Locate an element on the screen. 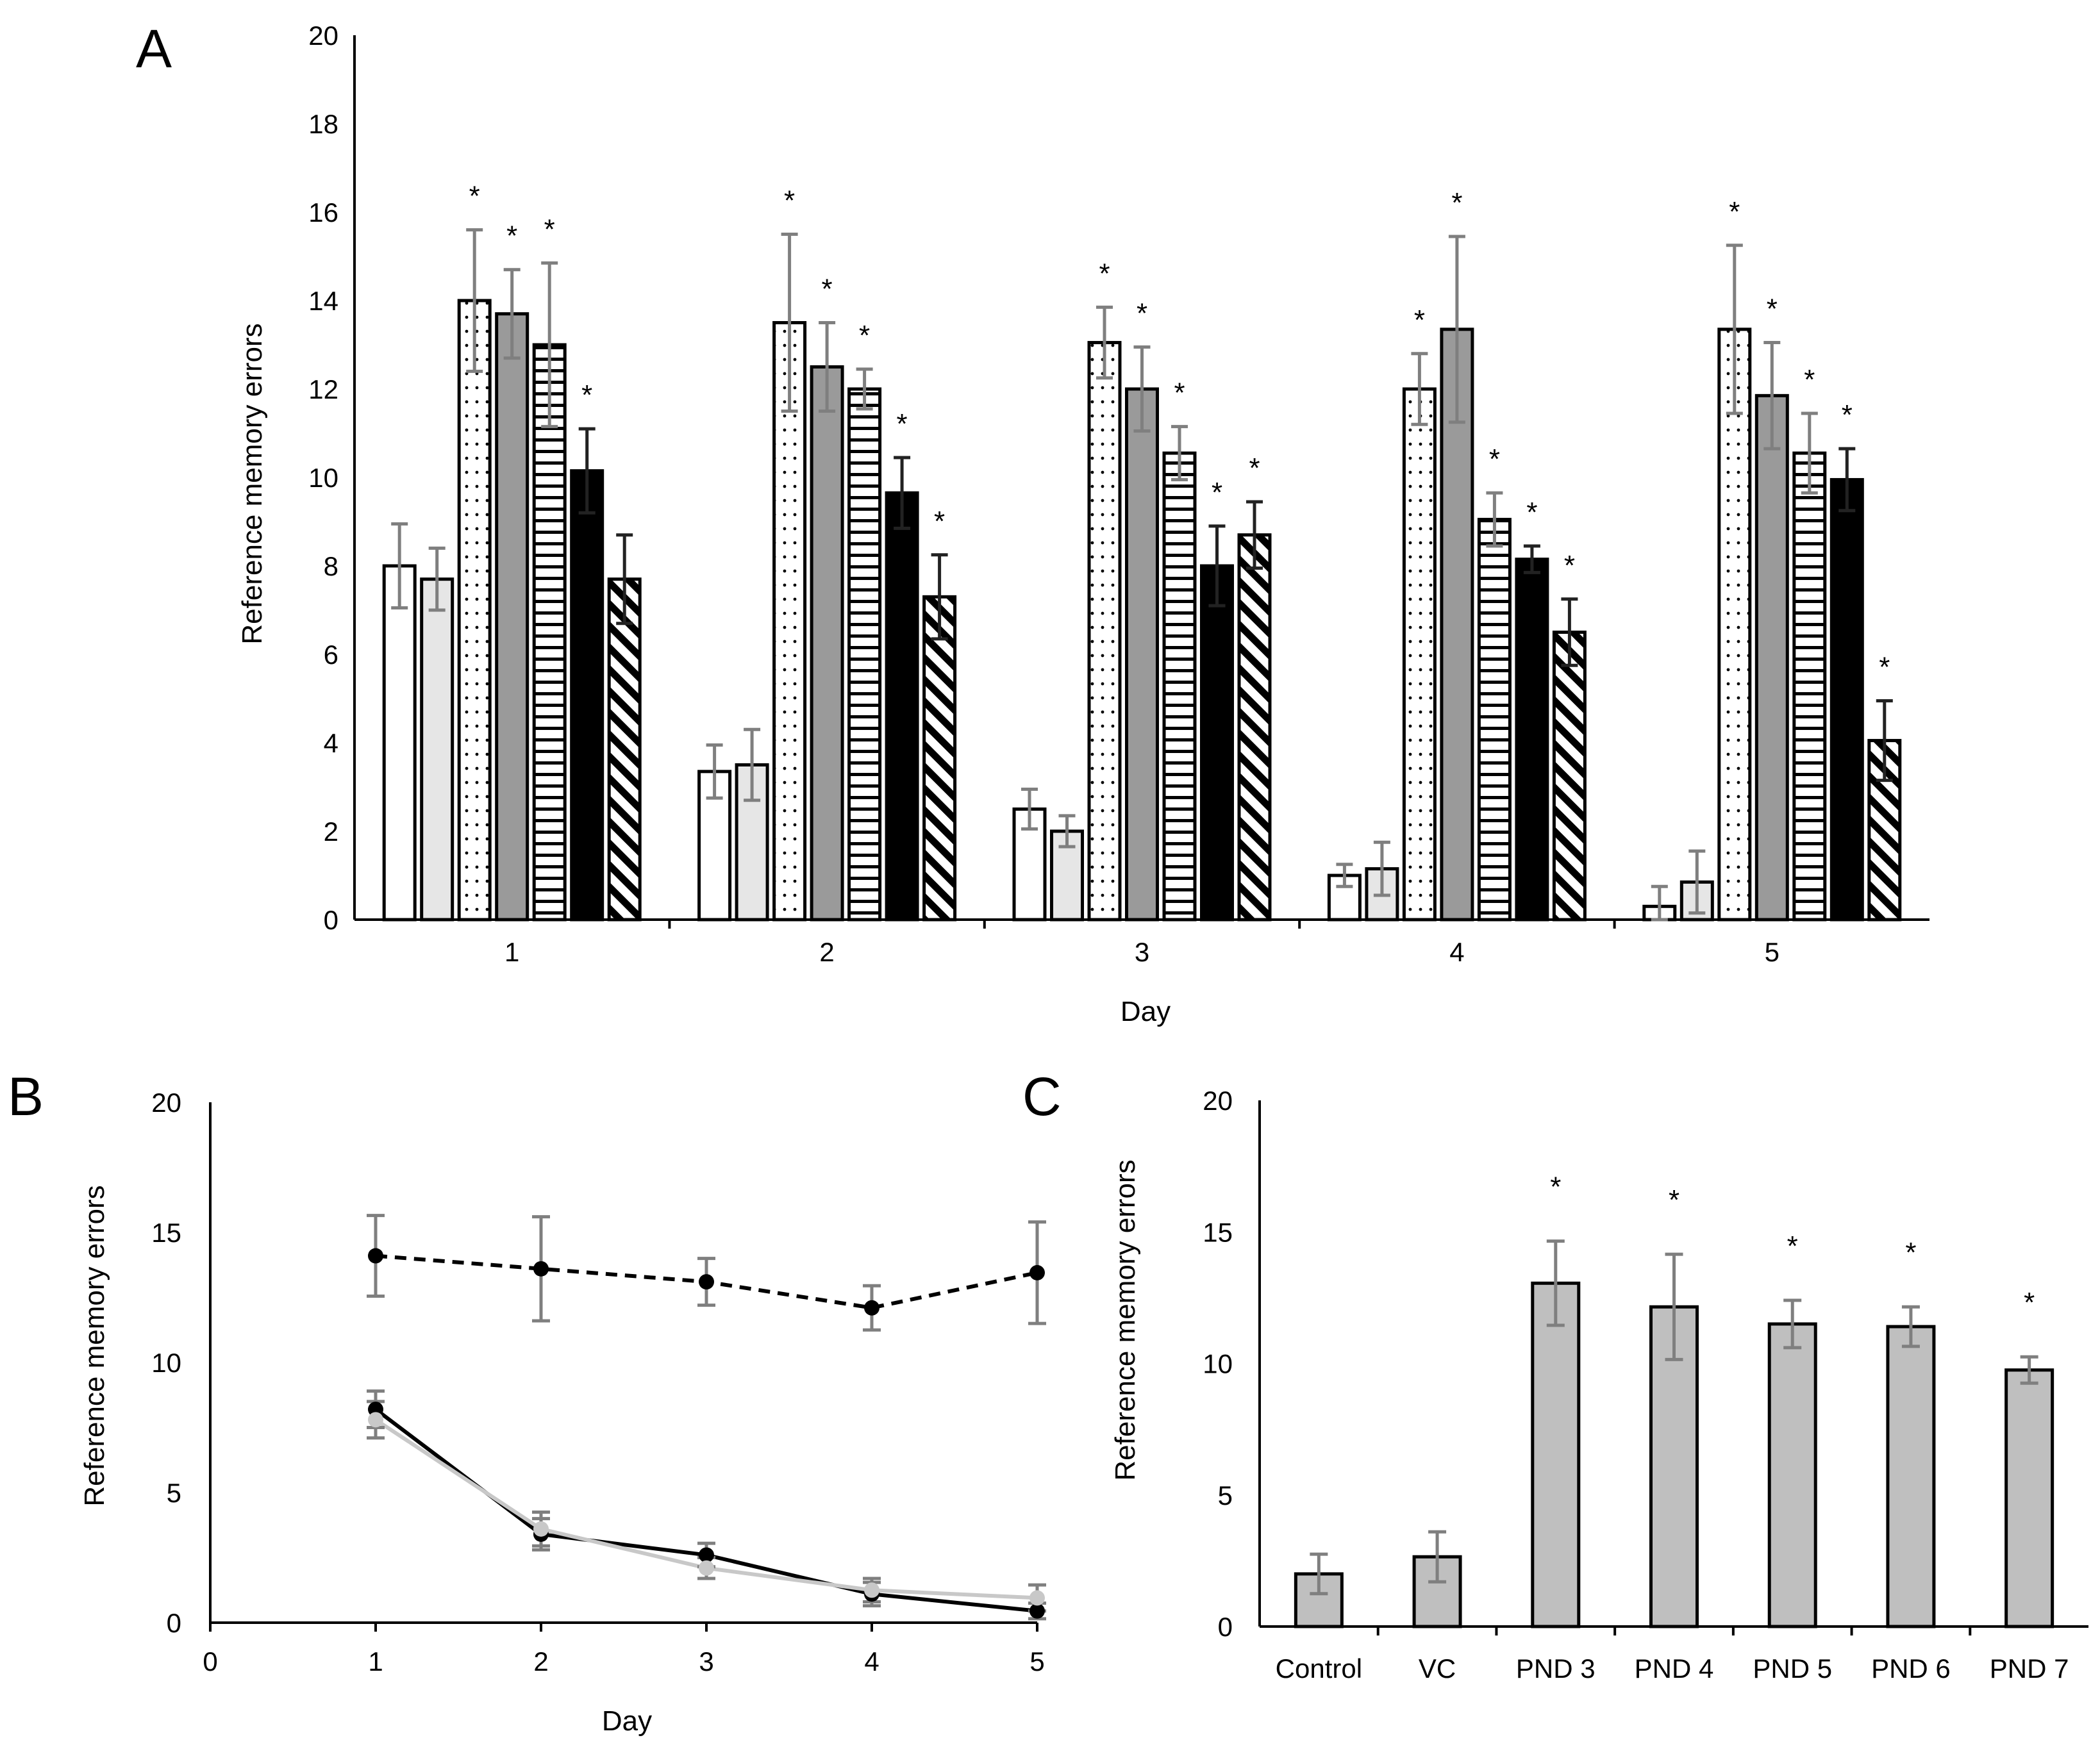 The width and height of the screenshot is (2100, 1747). a-y-tick-label: 20 is located at coordinates (323, 36).